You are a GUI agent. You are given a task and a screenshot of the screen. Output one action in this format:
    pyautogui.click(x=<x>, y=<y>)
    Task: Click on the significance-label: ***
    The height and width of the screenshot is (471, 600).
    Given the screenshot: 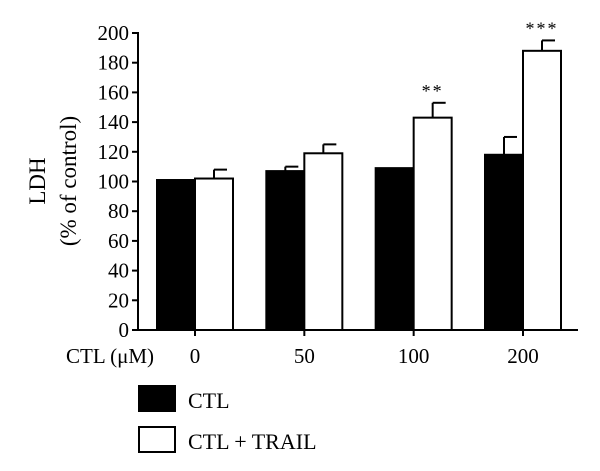 What is the action you would take?
    pyautogui.click(x=542, y=28)
    